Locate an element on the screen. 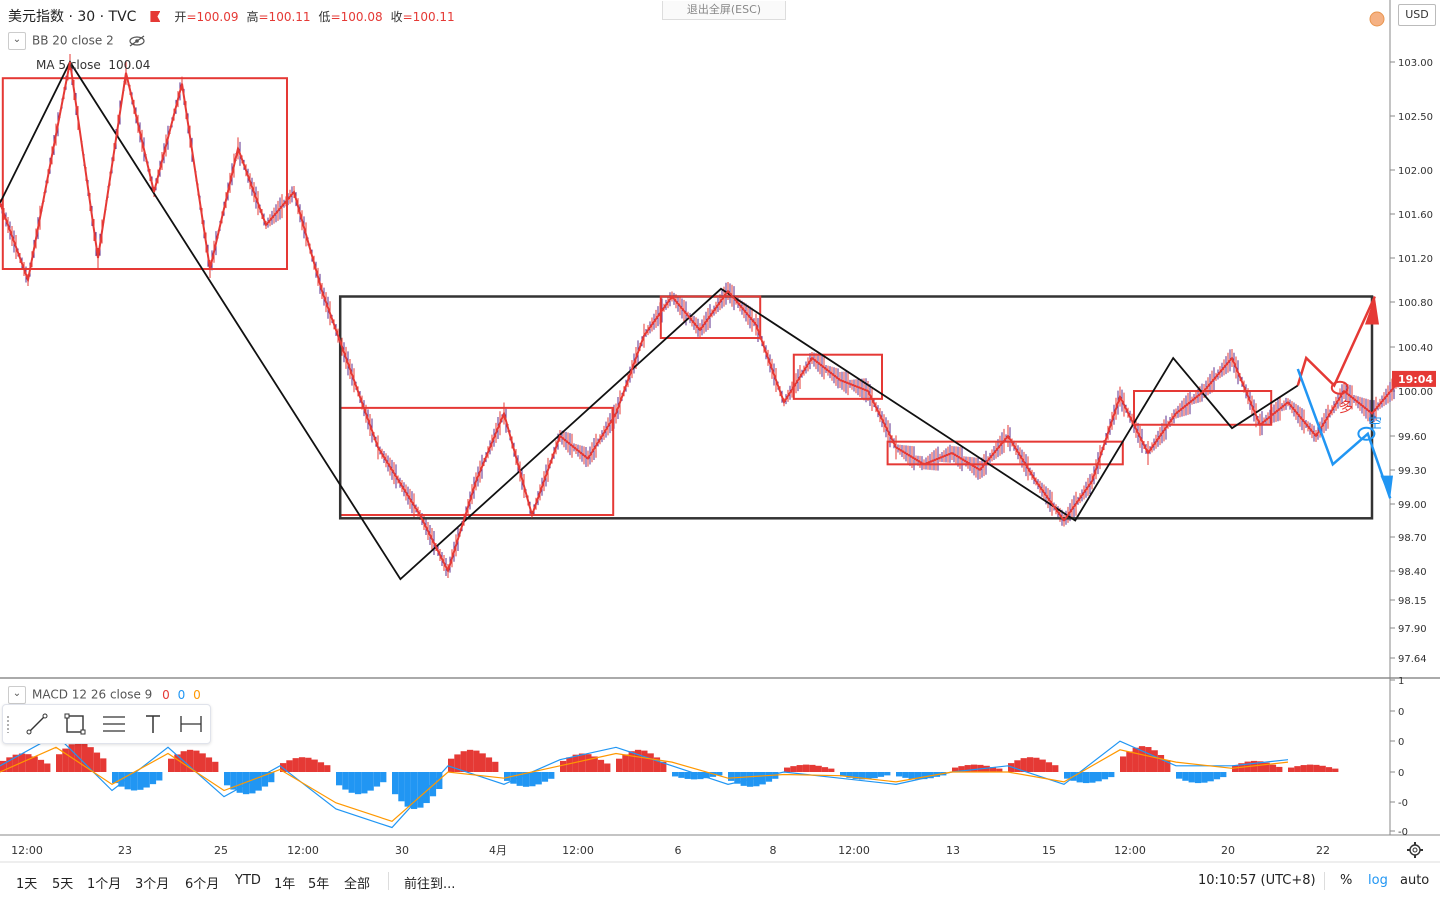 The image size is (1440, 900). last-price-badge-label: 19:04 is located at coordinates (1415, 379).